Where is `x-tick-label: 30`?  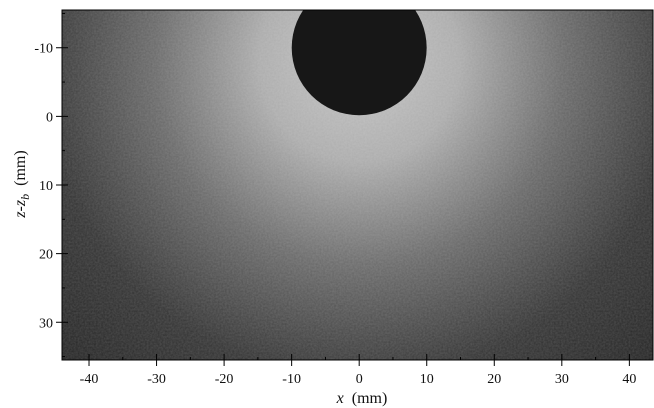
x-tick-label: 30 is located at coordinates (562, 379).